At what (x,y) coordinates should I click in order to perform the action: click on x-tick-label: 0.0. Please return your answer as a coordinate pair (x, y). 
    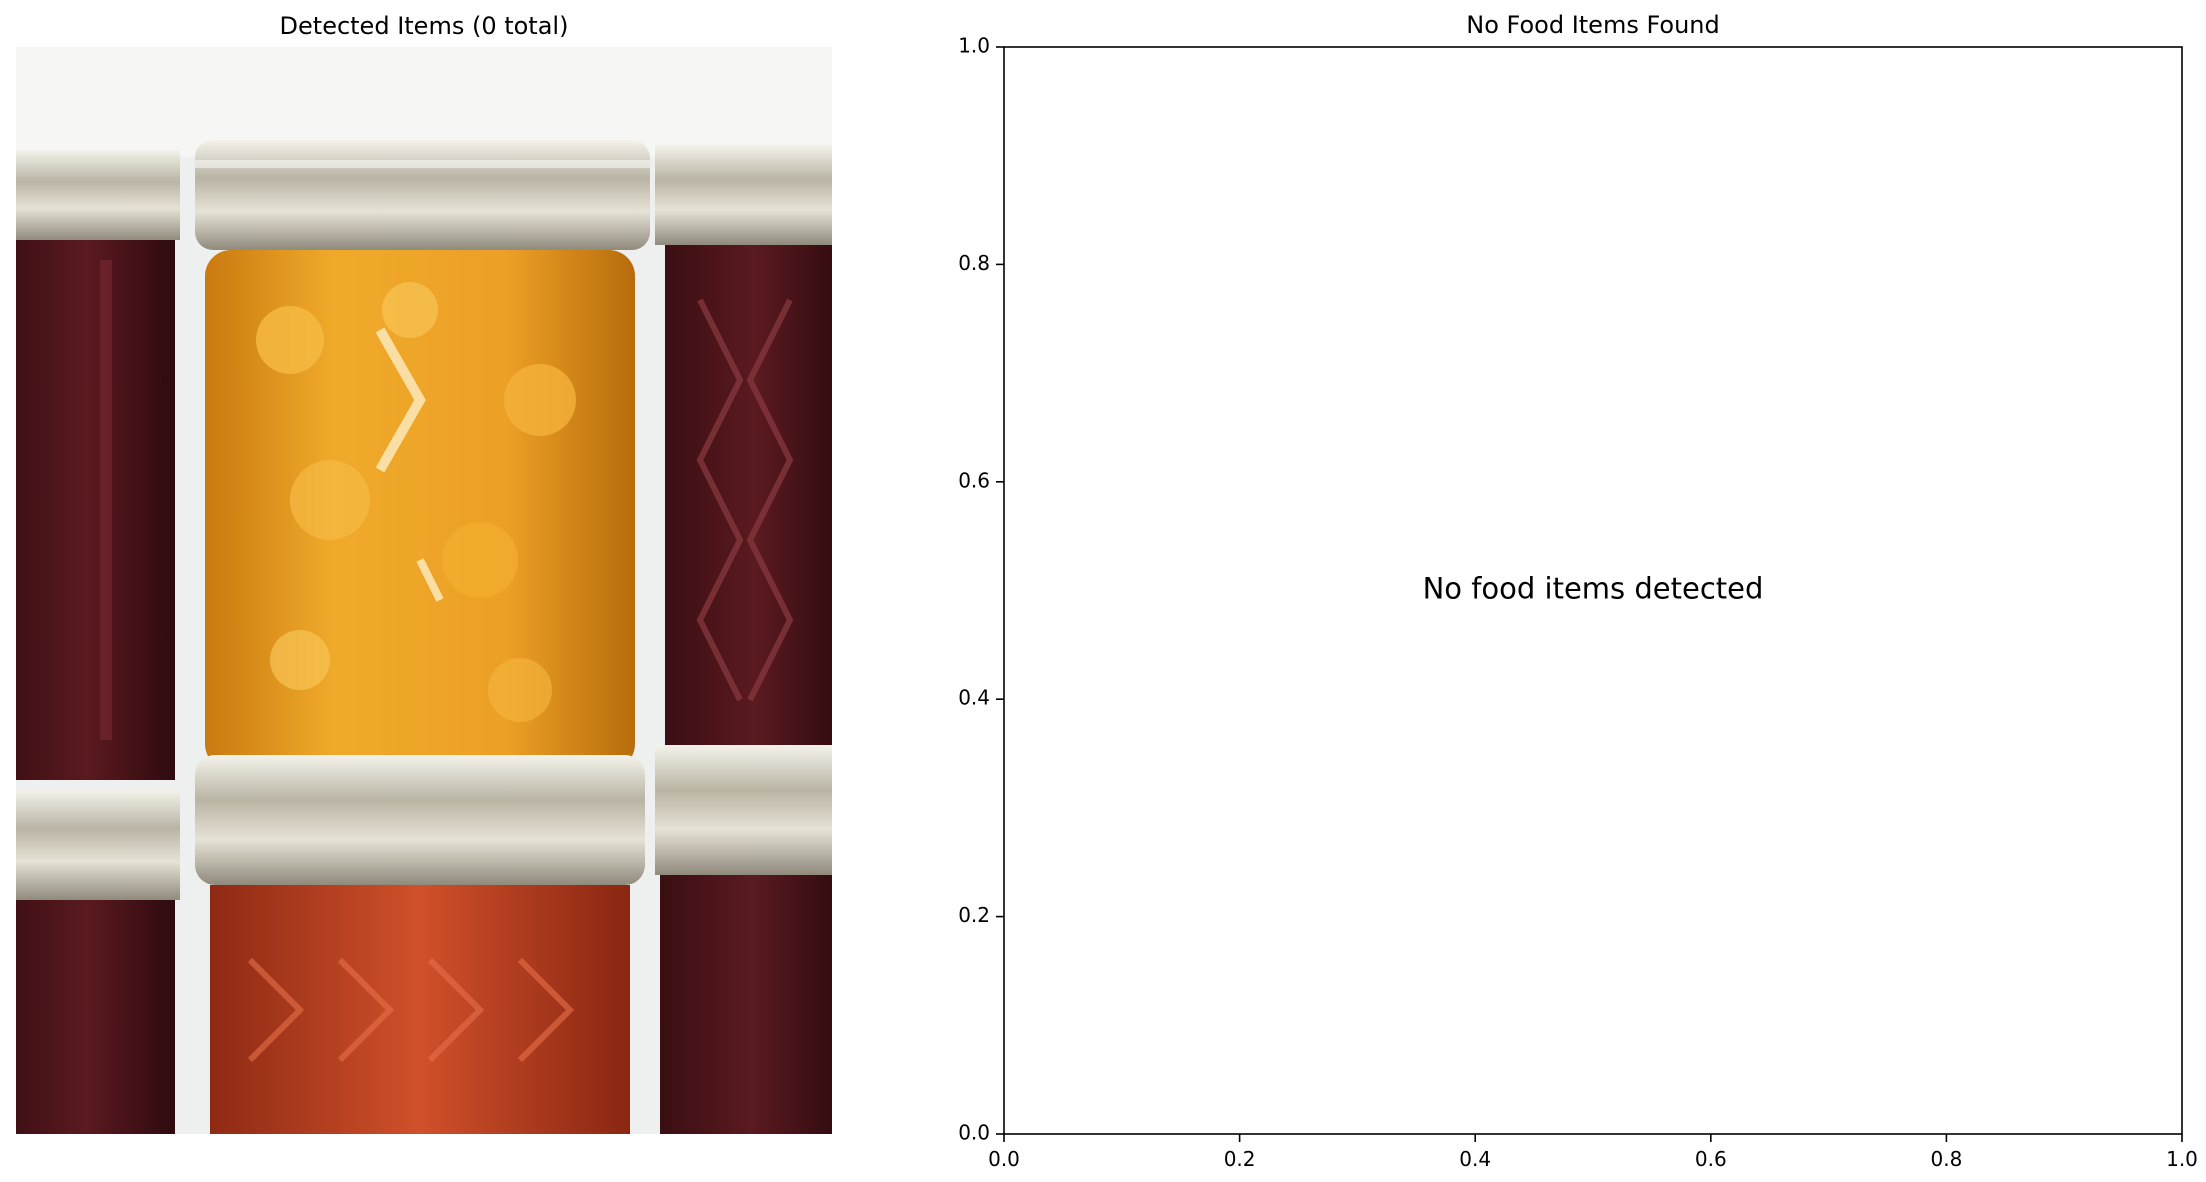
    Looking at the image, I should click on (1004, 1159).